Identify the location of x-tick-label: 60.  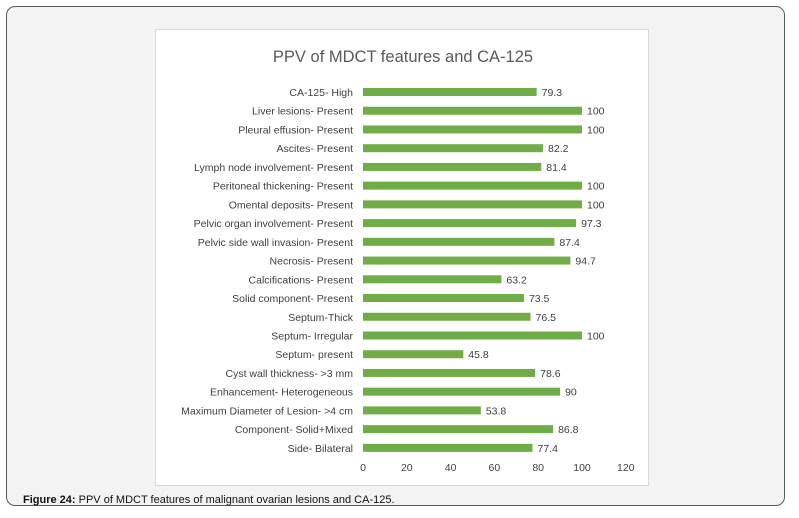
(495, 468).